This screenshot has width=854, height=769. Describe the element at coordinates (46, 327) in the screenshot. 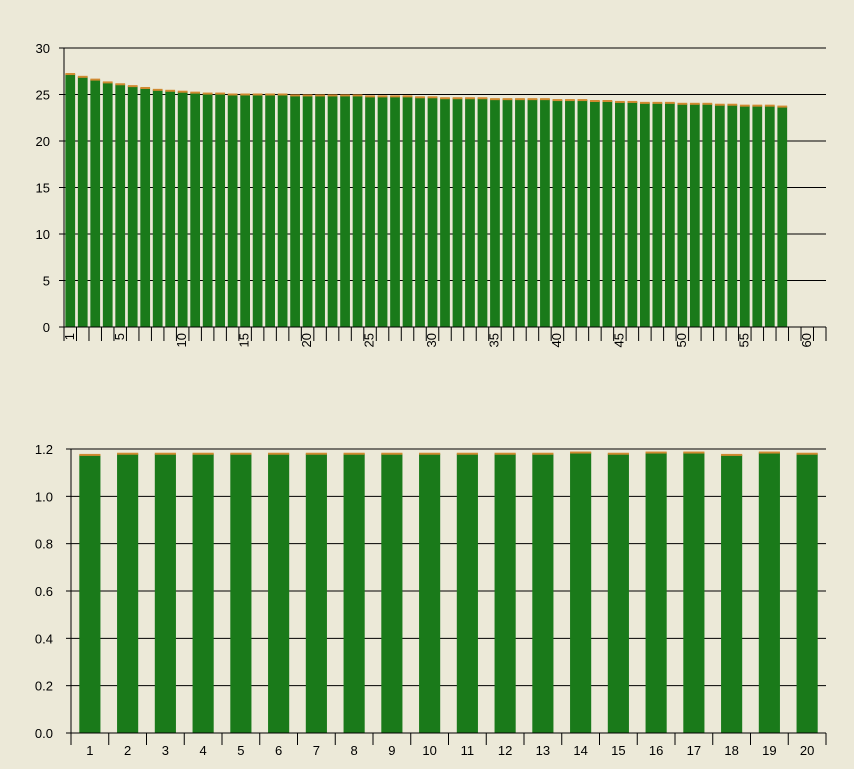

I see `y-tick-label: 0` at that location.